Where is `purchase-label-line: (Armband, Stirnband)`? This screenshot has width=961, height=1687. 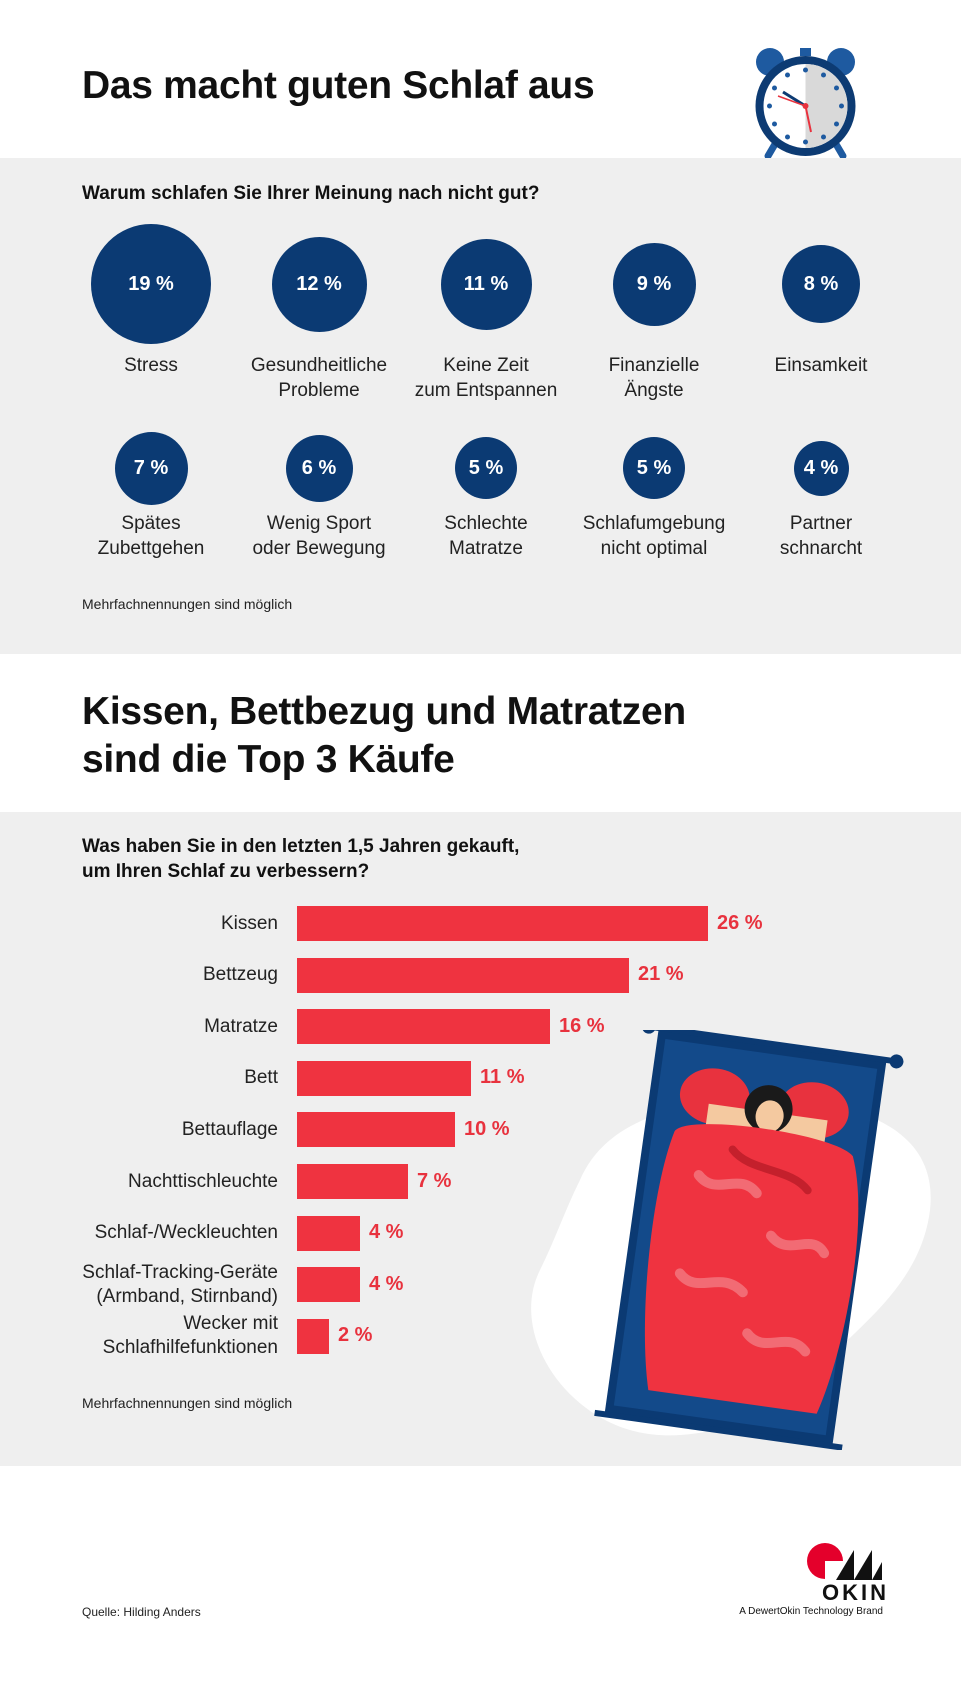
purchase-label-line: (Armband, Stirnband) is located at coordinates (187, 1296).